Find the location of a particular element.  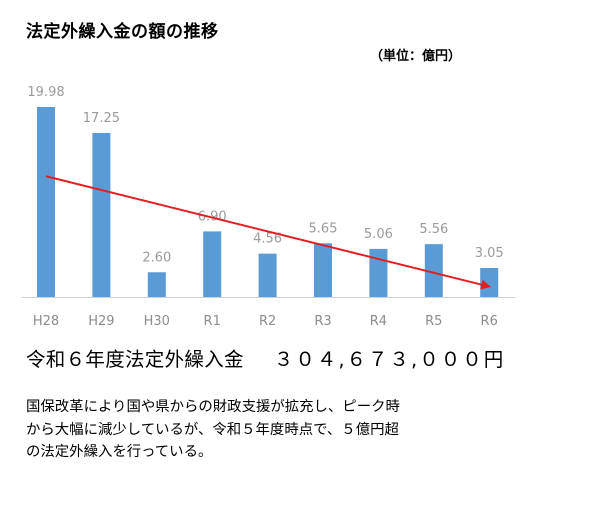

bar-R6 is located at coordinates (489, 282).